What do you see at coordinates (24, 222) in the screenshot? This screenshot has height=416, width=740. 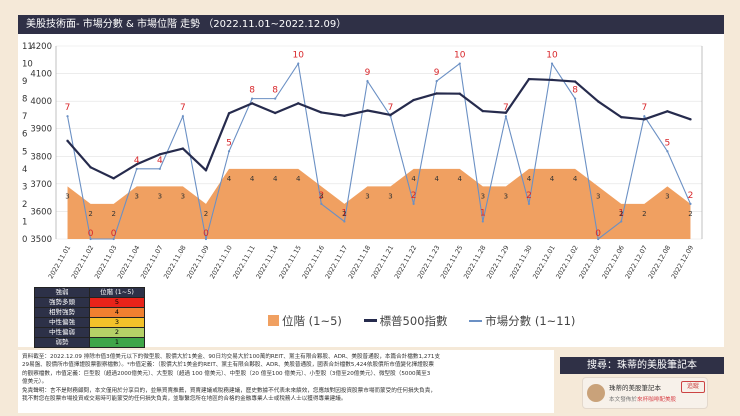 I see `right-tick-label: 1` at bounding box center [24, 222].